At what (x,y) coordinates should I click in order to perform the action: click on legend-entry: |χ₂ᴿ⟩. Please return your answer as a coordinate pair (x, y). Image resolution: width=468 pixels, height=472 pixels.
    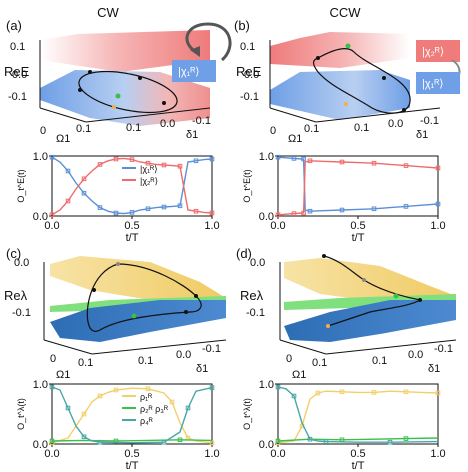
    Looking at the image, I should click on (149, 181).